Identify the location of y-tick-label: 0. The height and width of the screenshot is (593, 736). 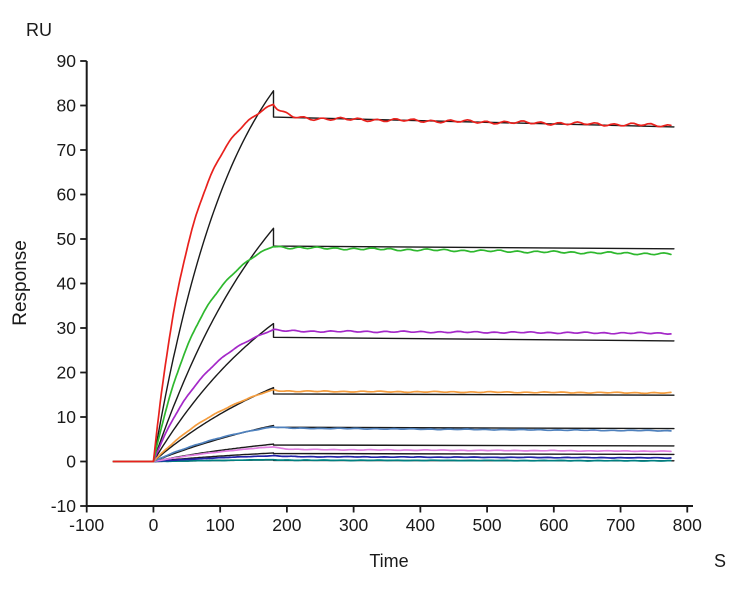
(71, 462).